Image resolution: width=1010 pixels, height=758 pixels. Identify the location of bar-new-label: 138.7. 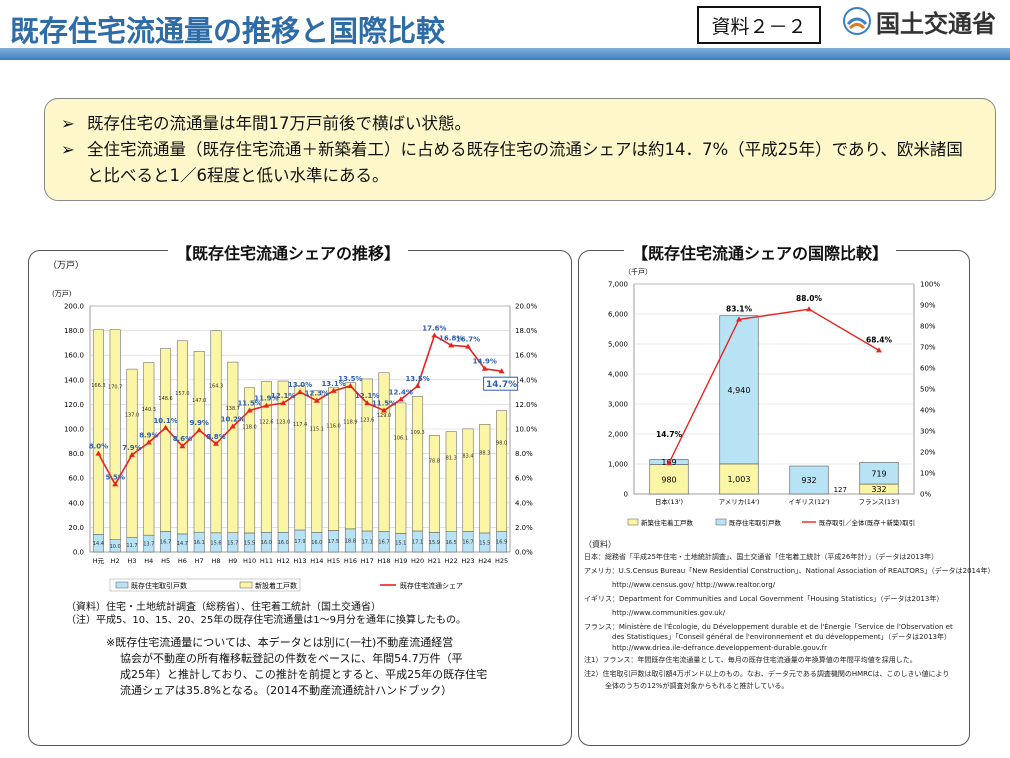
(233, 409).